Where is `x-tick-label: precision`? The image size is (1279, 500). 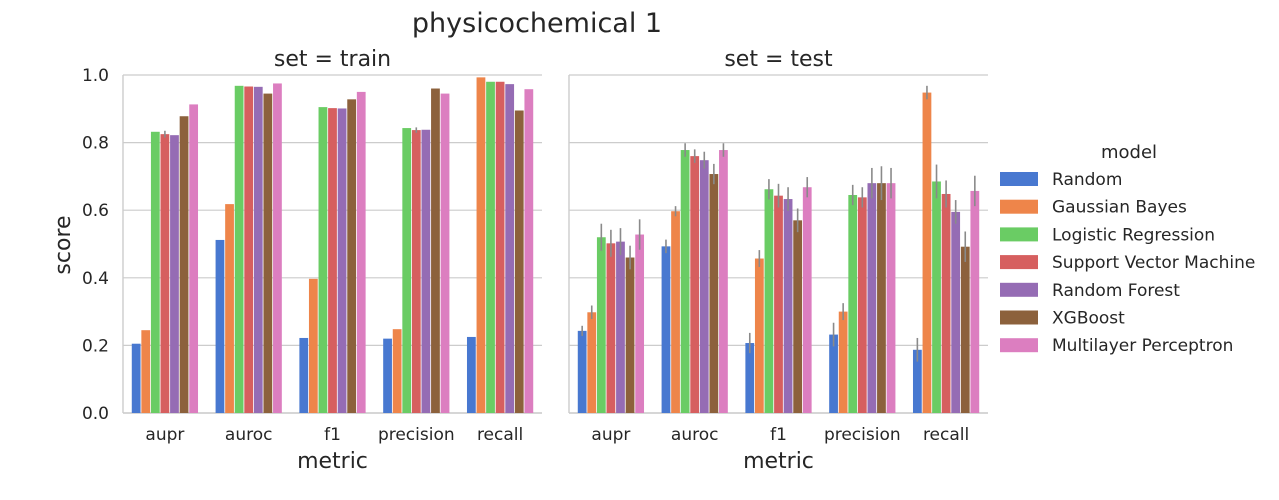 x-tick-label: precision is located at coordinates (862, 435).